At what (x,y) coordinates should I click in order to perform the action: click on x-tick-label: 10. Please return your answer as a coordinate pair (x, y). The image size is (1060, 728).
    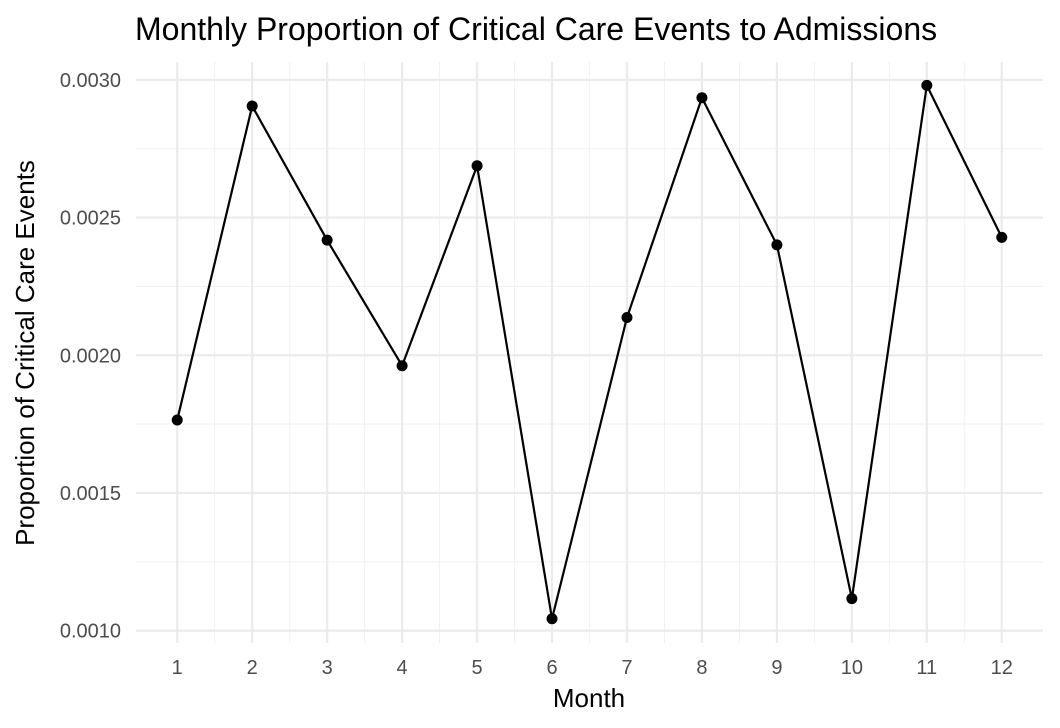
    Looking at the image, I should click on (852, 668).